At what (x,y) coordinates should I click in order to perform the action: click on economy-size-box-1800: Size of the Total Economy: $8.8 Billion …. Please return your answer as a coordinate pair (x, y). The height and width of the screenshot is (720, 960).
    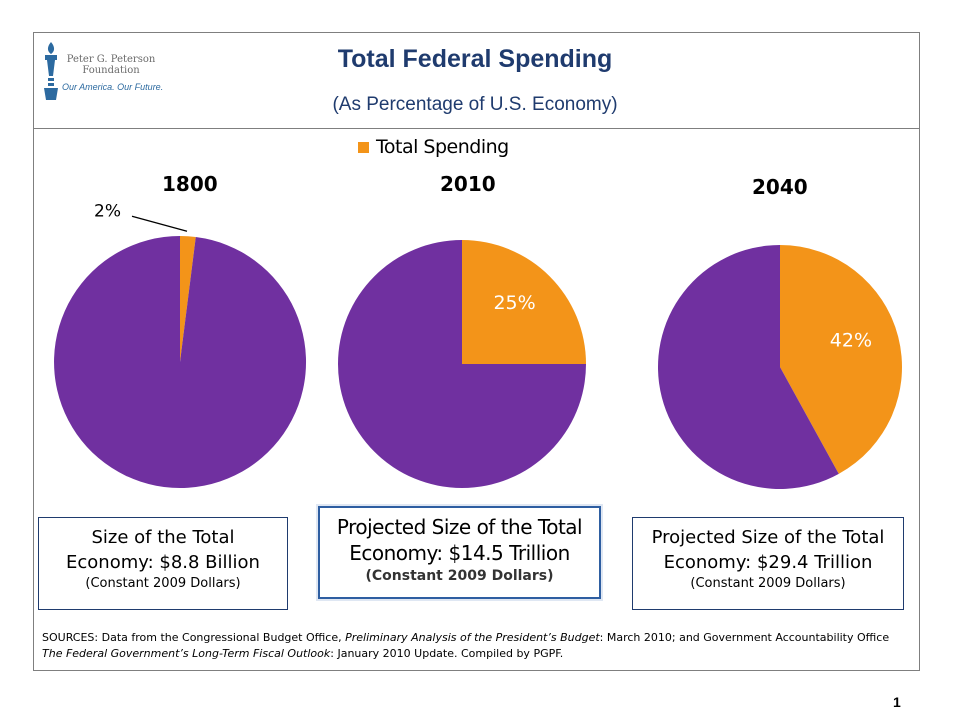
    Looking at the image, I should click on (163, 563).